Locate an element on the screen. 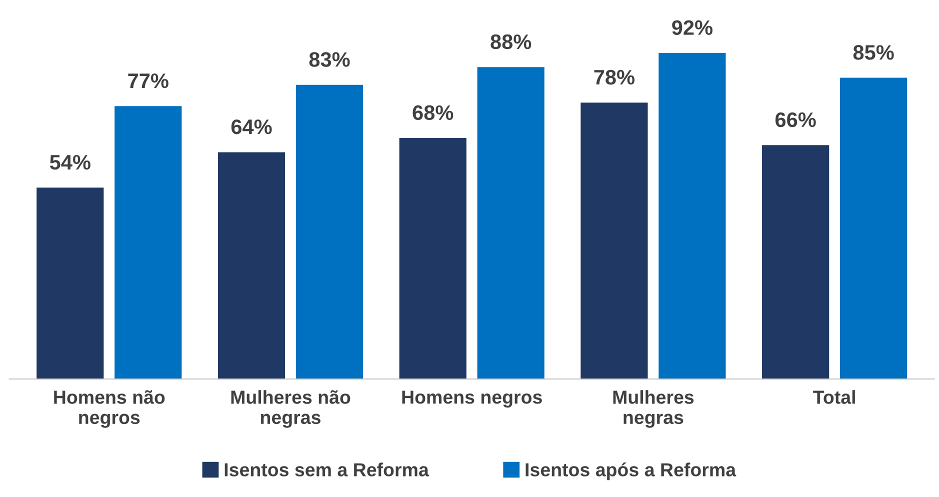  data-label: 85% is located at coordinates (873, 52).